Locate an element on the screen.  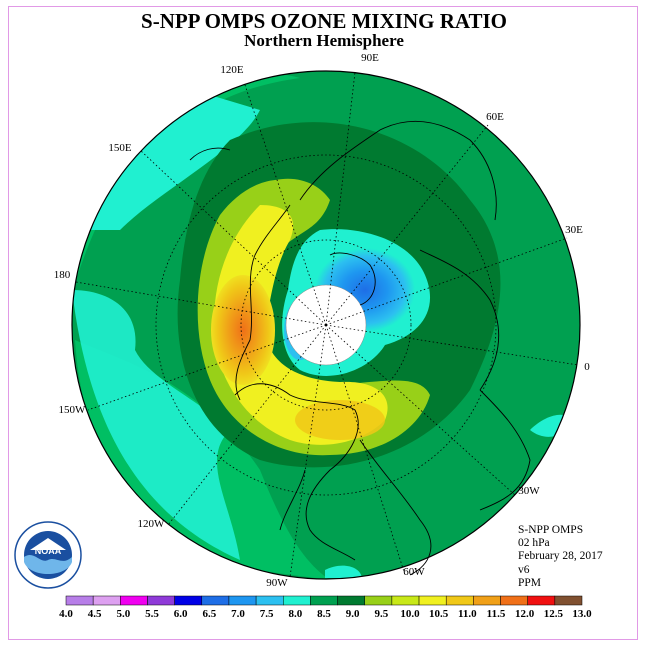
info-version: v6 is located at coordinates (524, 569).